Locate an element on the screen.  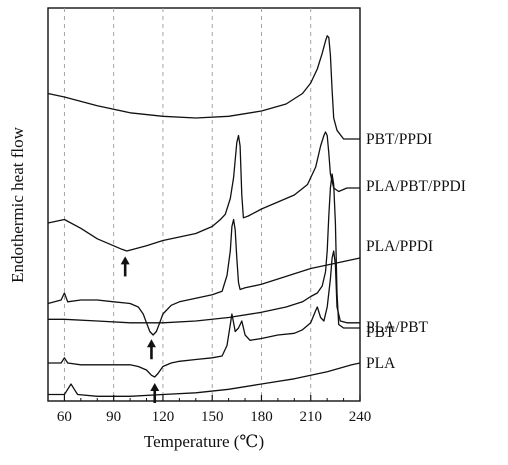
x-axis-title: Temperature (℃) is located at coordinates (204, 441).